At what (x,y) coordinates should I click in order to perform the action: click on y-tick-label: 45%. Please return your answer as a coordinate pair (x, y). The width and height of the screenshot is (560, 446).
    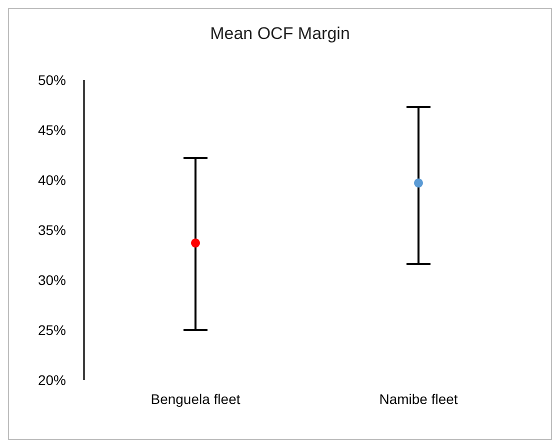
    Looking at the image, I should click on (52, 130).